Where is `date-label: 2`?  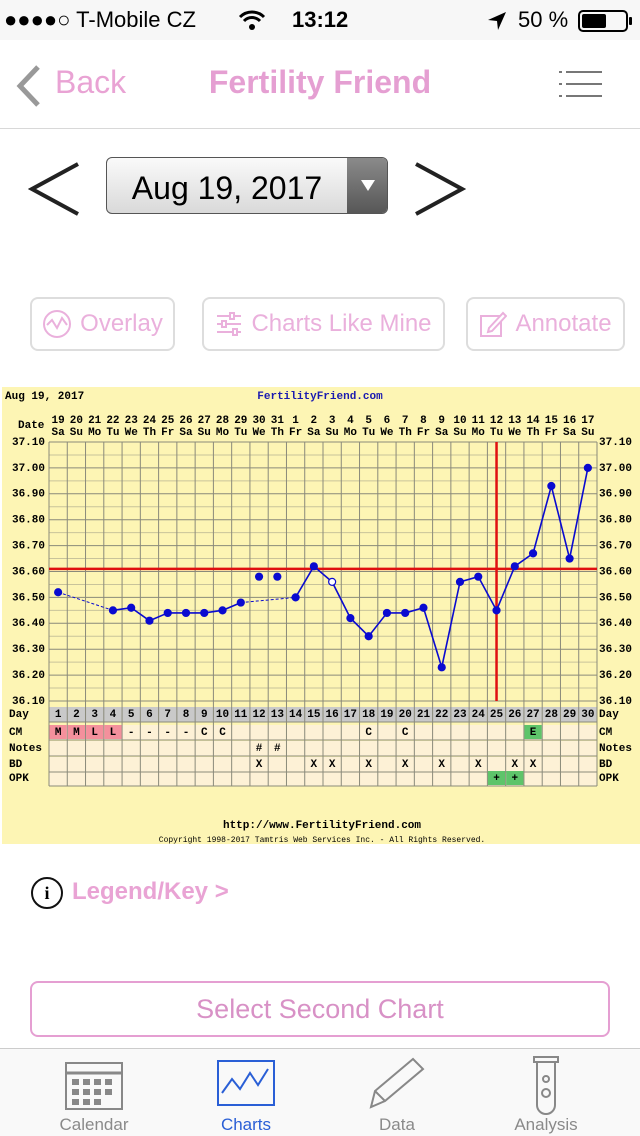 date-label: 2 is located at coordinates (314, 421).